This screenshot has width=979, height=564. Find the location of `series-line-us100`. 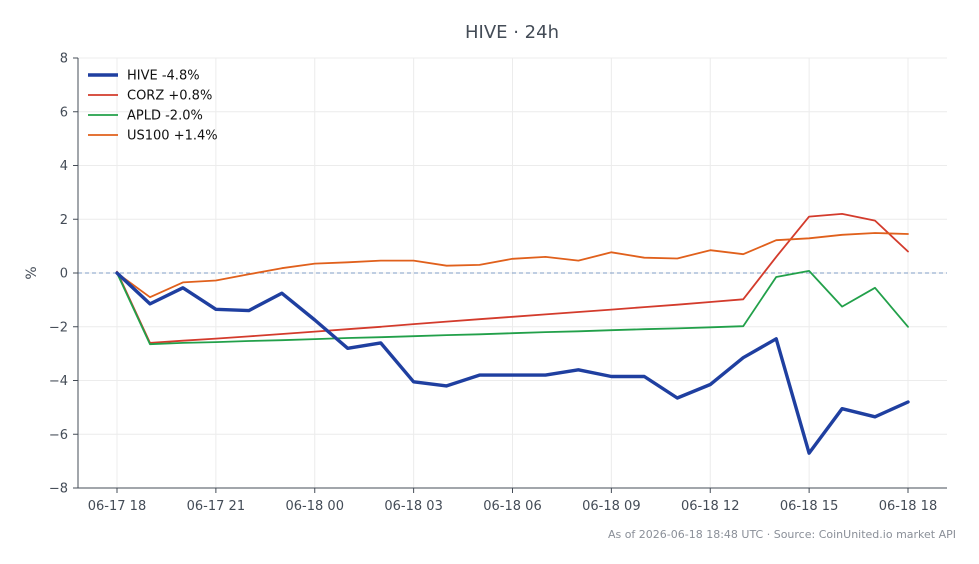

series-line-us100 is located at coordinates (512, 265).